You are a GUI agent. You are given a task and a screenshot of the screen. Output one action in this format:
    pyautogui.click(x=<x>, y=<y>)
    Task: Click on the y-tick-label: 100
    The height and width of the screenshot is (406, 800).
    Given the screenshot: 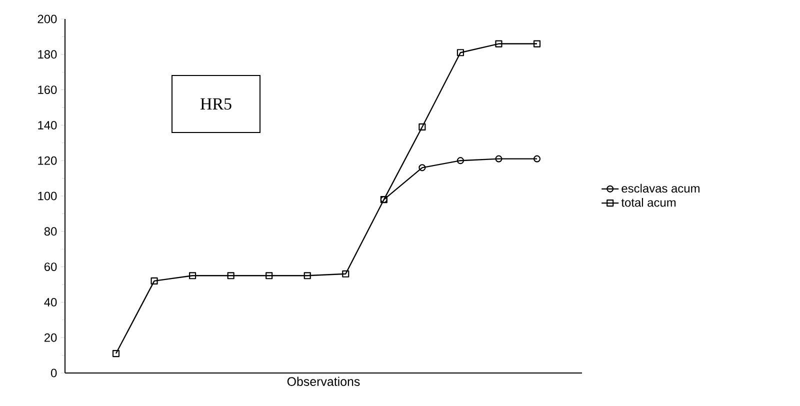 What is the action you would take?
    pyautogui.click(x=47, y=196)
    